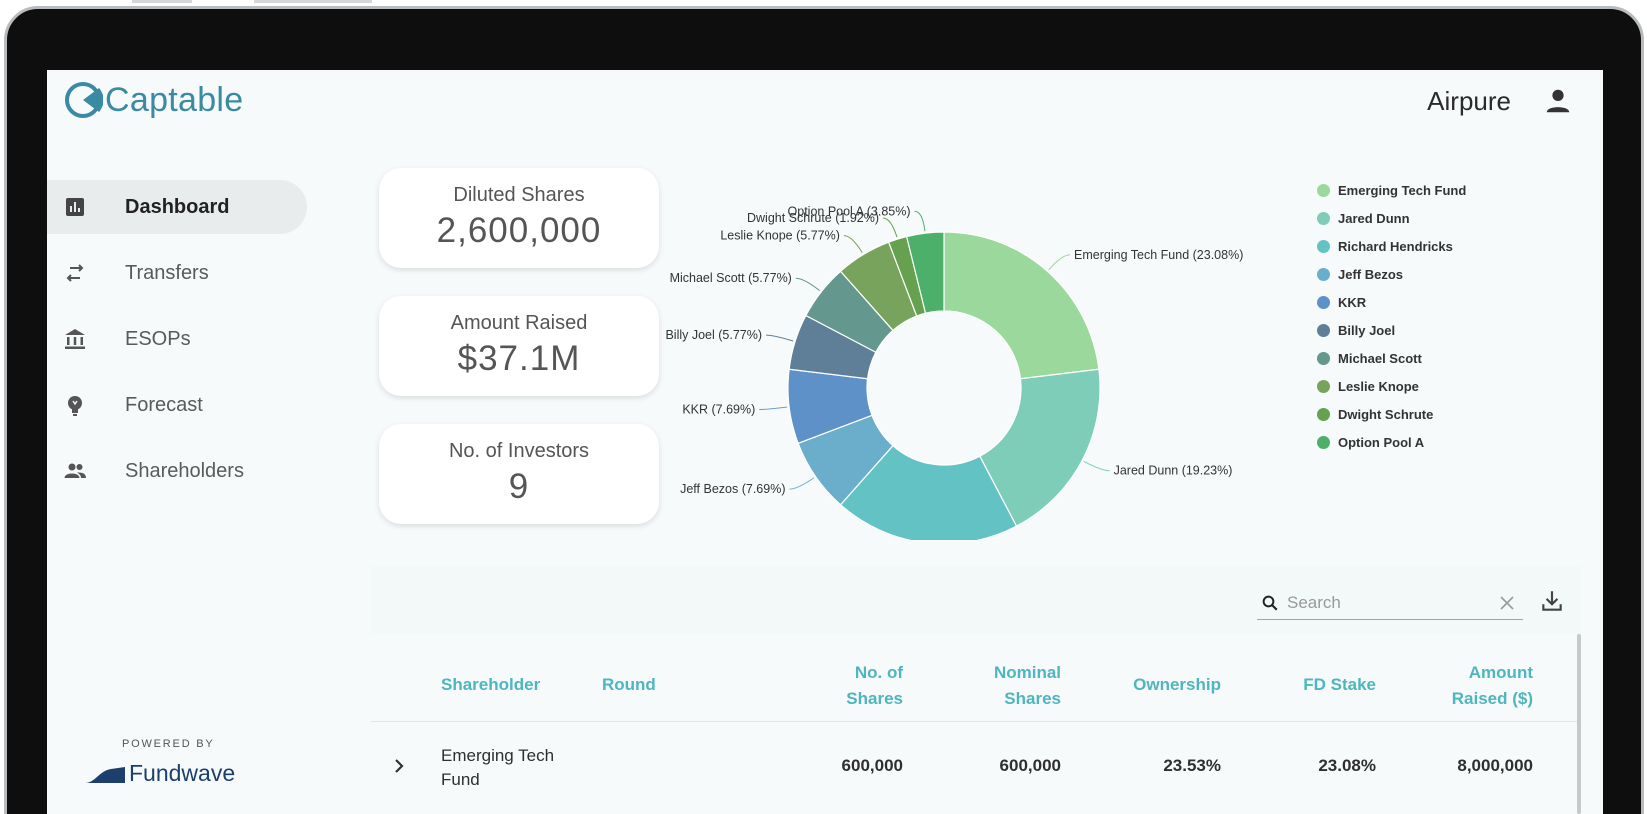  What do you see at coordinates (399, 766) in the screenshot?
I see `chevron-right-icon` at bounding box center [399, 766].